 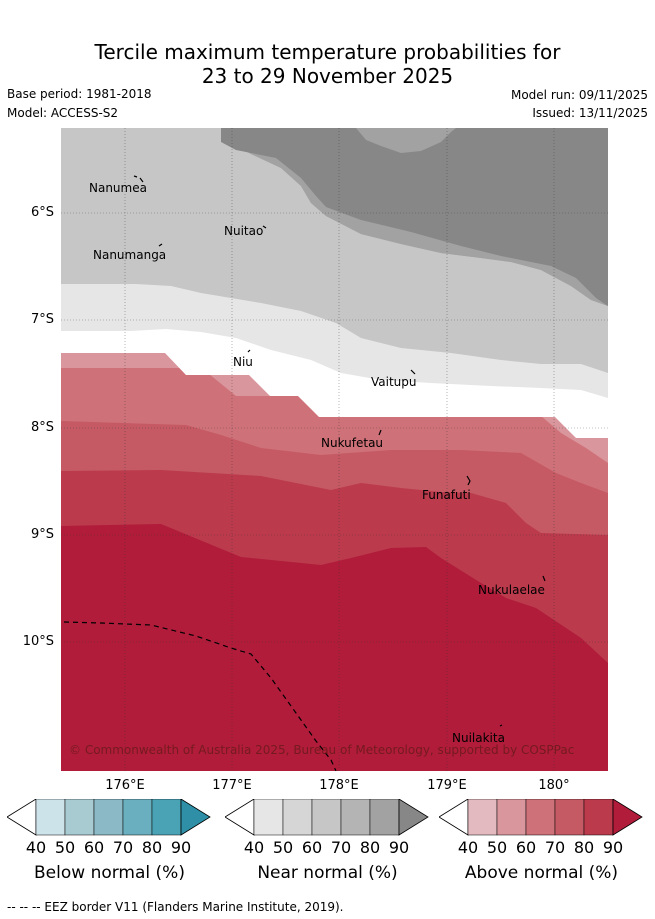 I want to click on zone-near-70-notch, so click(x=406, y=140).